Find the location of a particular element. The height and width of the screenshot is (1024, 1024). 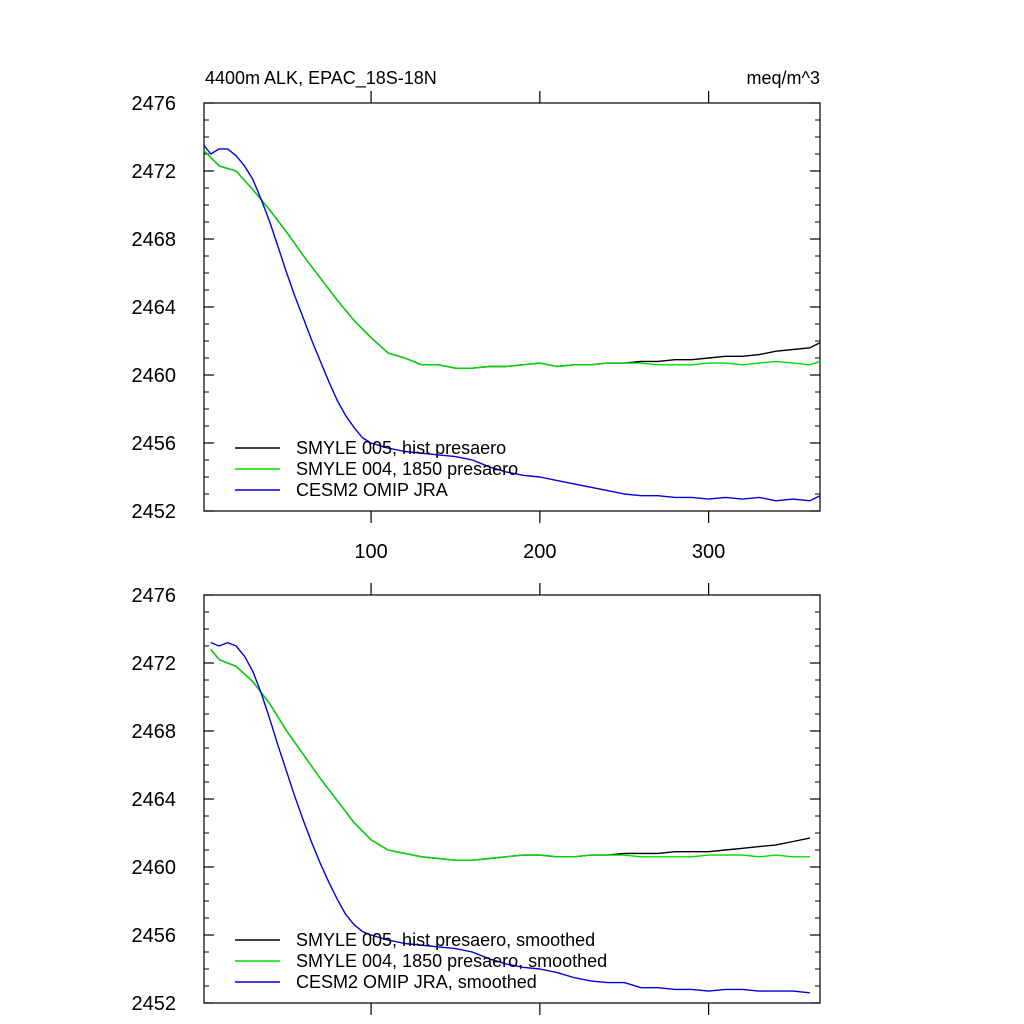

xtick-label: 200 is located at coordinates (539, 552).